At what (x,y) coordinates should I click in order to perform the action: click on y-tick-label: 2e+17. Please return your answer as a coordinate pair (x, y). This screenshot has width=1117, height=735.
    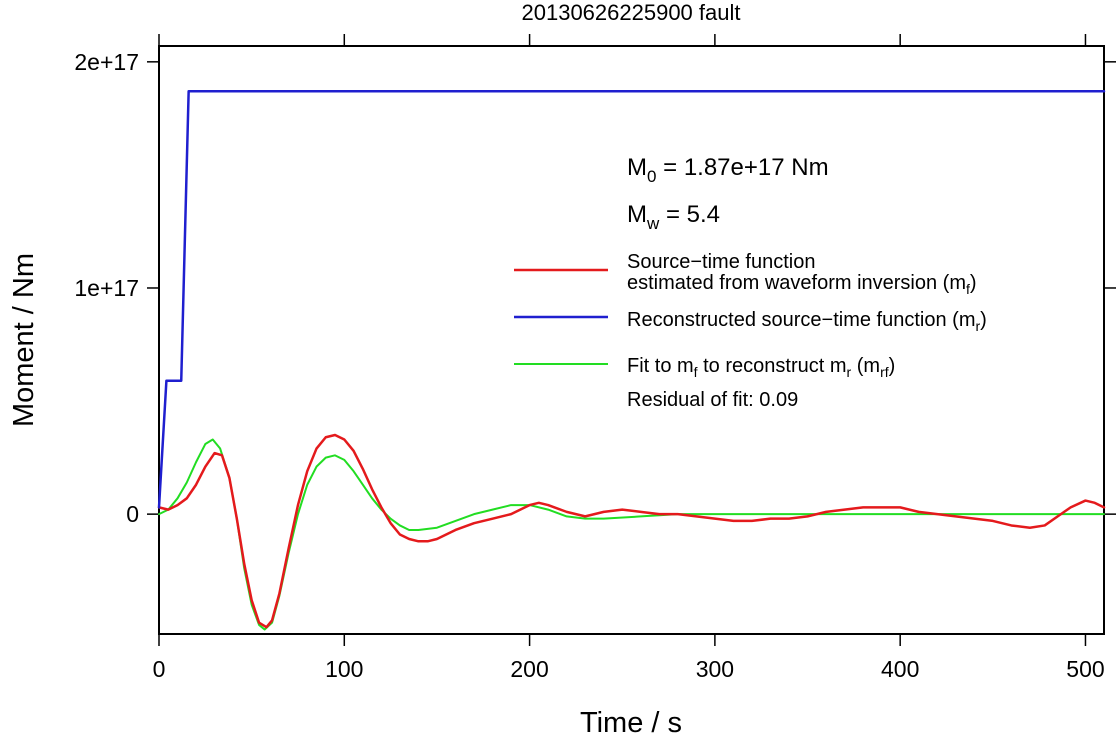
    Looking at the image, I should click on (106, 62).